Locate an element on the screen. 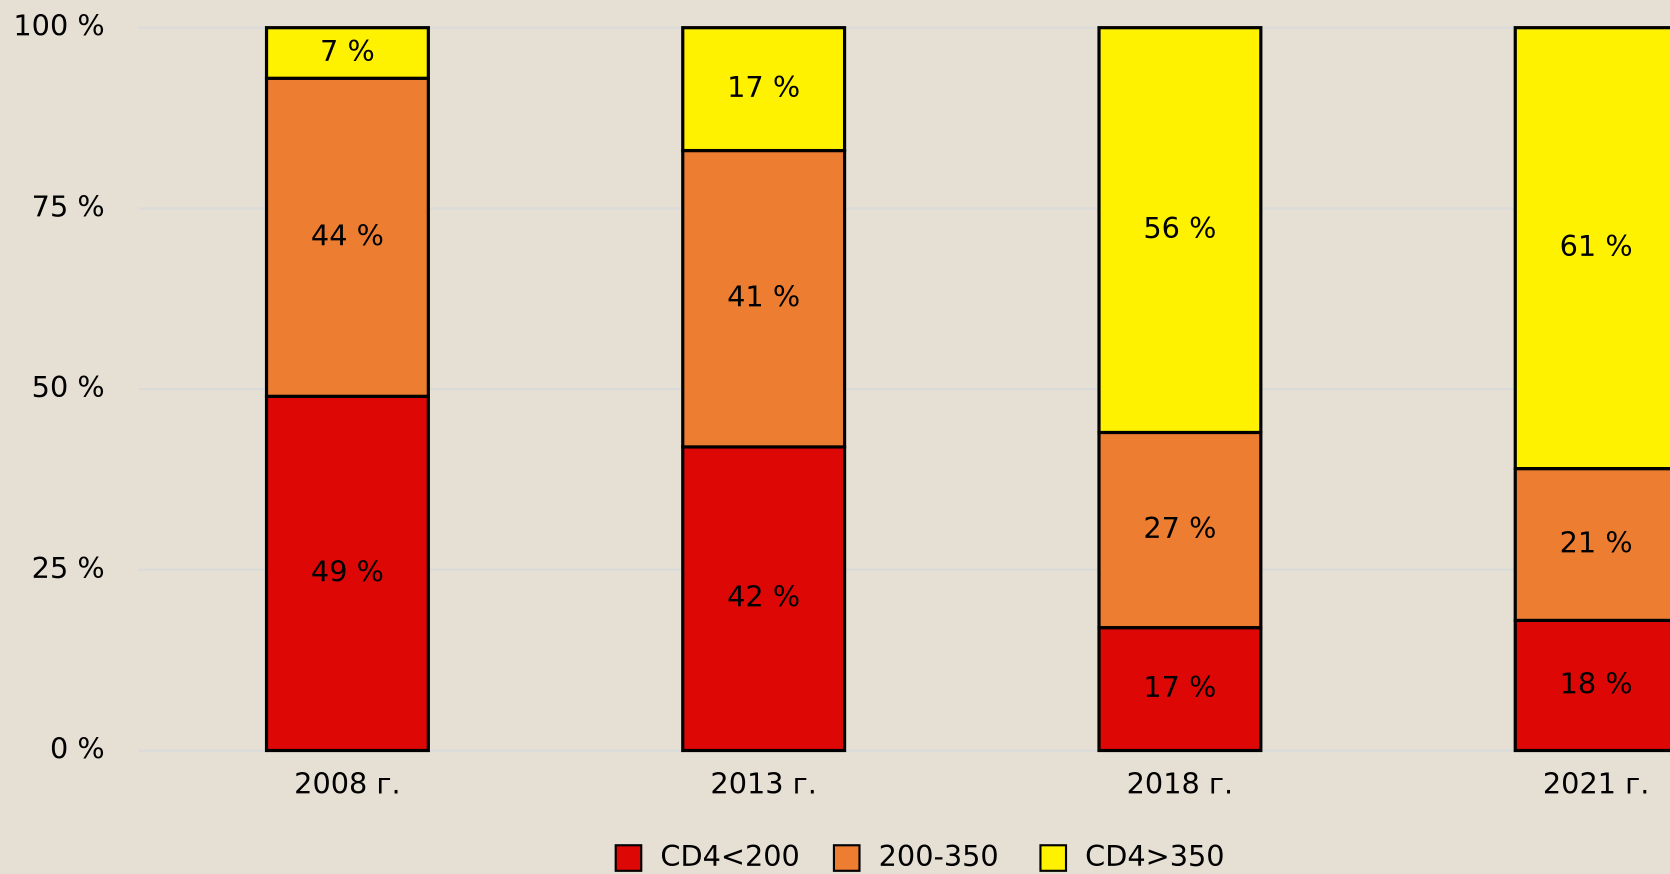  data-label: 21 % is located at coordinates (1596, 543).